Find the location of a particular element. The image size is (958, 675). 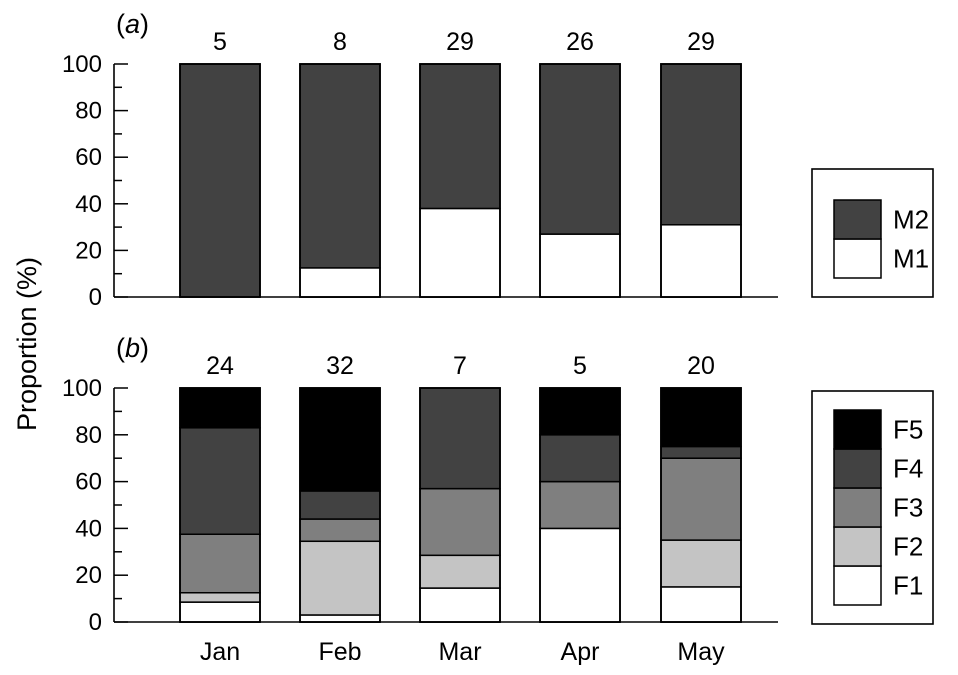

bar-segment-m2-mar is located at coordinates (460, 136).